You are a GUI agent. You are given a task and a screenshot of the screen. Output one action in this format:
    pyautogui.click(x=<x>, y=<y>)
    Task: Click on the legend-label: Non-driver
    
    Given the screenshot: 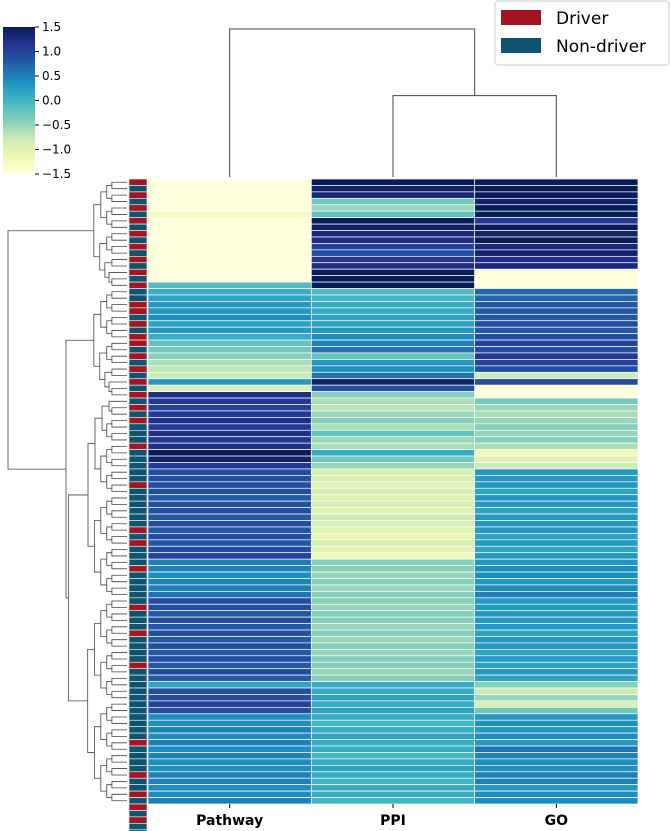 What is the action you would take?
    pyautogui.click(x=601, y=47)
    